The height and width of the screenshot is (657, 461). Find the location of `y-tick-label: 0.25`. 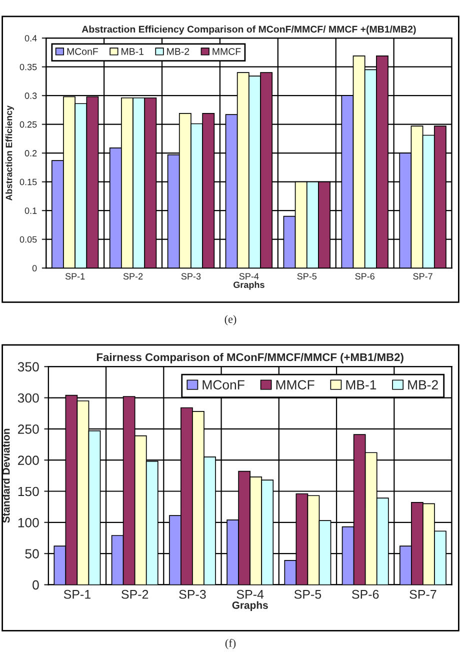

y-tick-label: 0.25 is located at coordinates (28, 124).